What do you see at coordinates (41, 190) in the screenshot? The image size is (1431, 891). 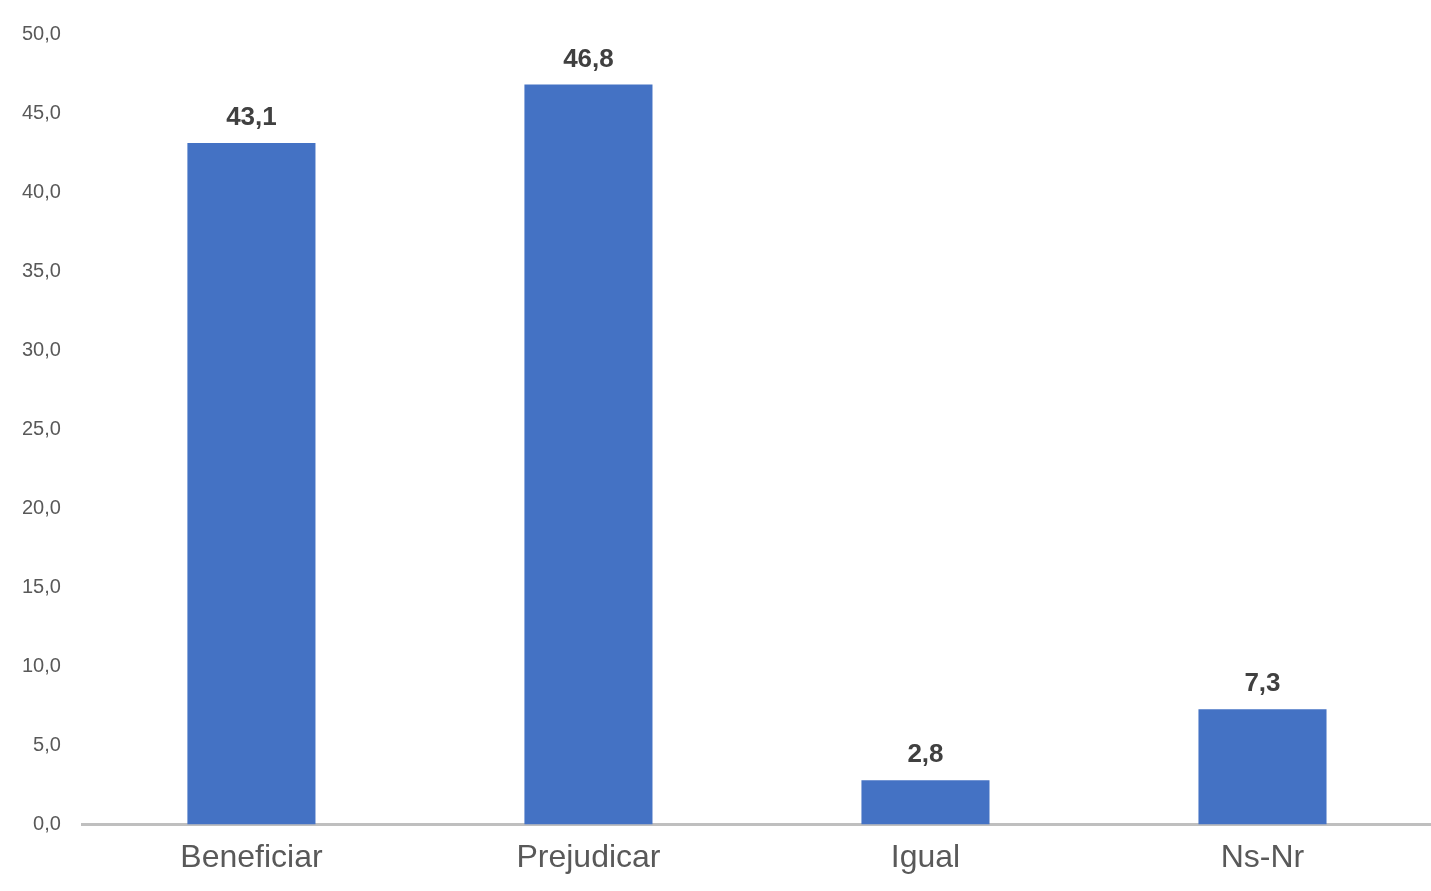 I see `y-tick-label: 40,0` at bounding box center [41, 190].